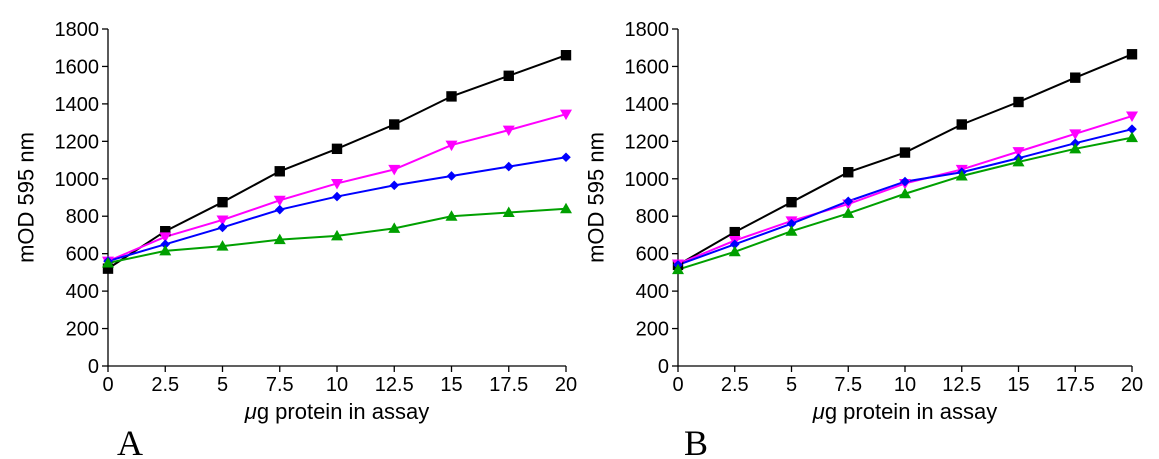 This screenshot has height=459, width=1159. Describe the element at coordinates (82, 255) in the screenshot. I see `y-tick-label: 600` at that location.